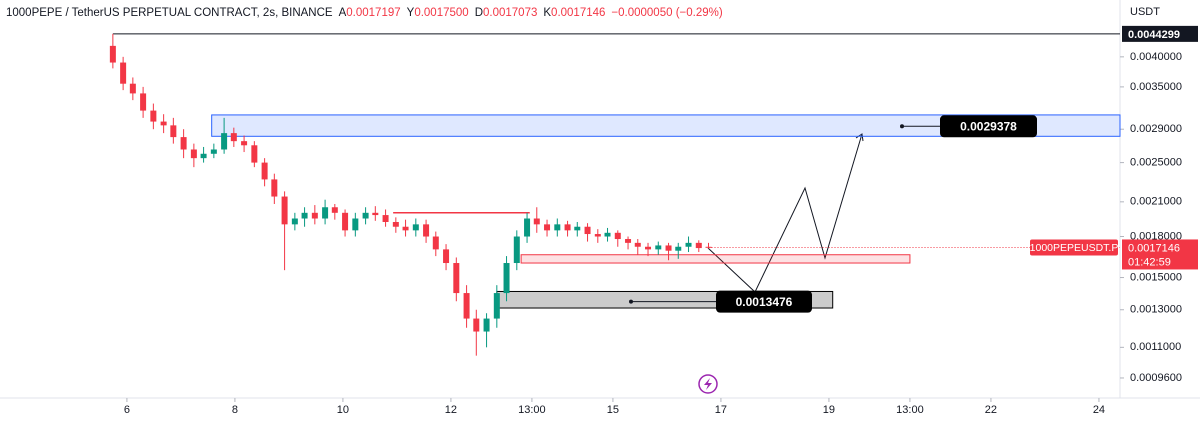 This screenshot has height=421, width=1200. Describe the element at coordinates (410, 13) in the screenshot. I see `legend-key: Y` at that location.